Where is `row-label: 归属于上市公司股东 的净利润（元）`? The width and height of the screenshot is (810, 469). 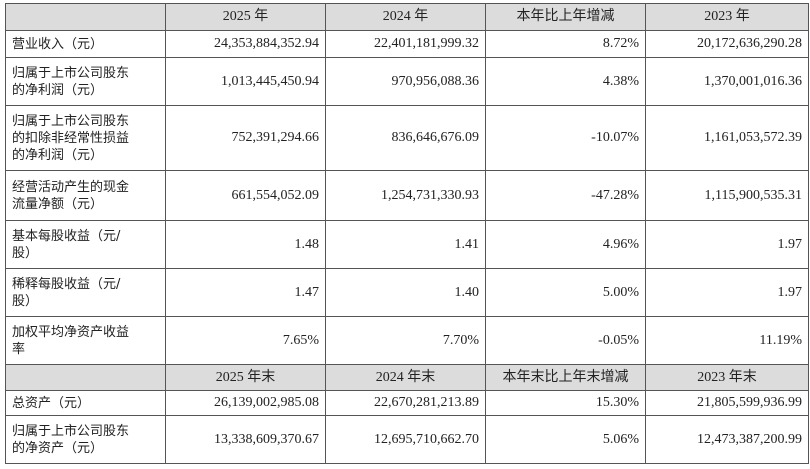 row-label: 归属于上市公司股东 的净利润（元） is located at coordinates (85, 81).